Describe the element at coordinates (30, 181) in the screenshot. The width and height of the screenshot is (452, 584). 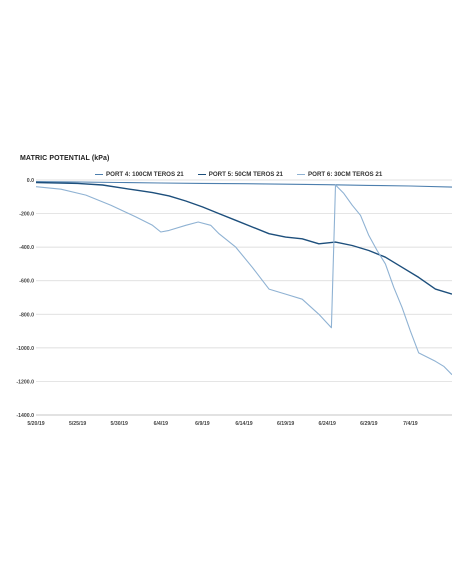
I see `y-tick-label: 0.0` at that location.